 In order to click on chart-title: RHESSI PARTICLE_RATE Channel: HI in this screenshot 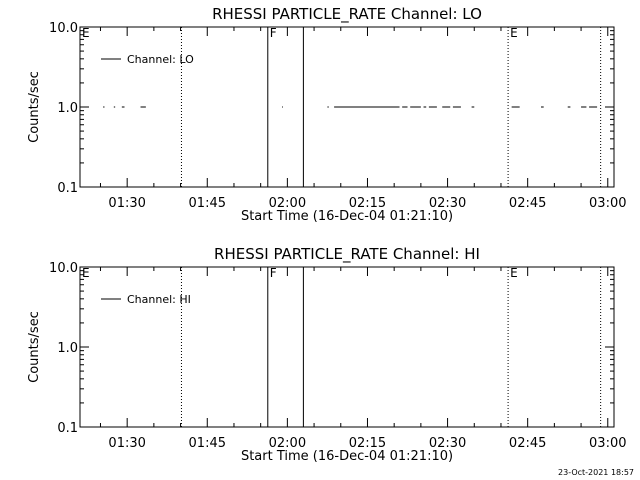, I will do `click(347, 254)`.